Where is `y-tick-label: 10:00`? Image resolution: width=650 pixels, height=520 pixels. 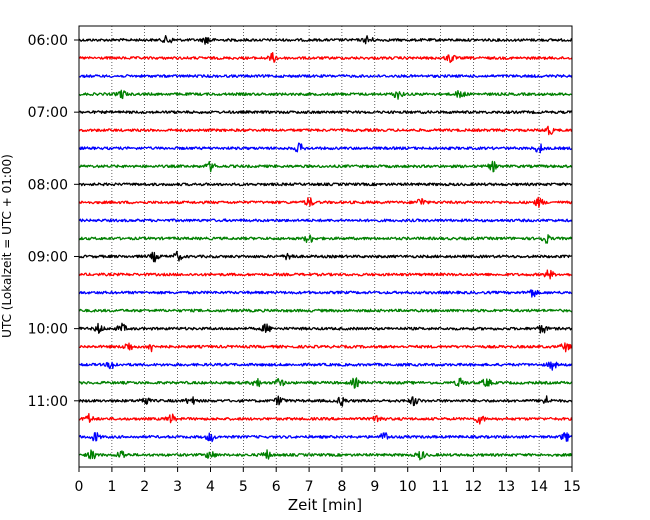
y-tick-label: 10:00 is located at coordinates (48, 330).